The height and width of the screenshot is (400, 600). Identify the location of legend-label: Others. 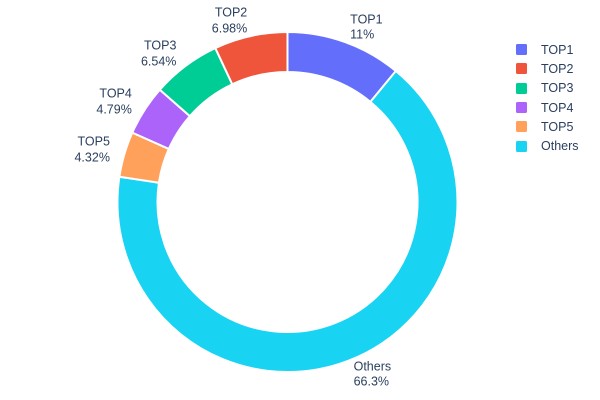
(560, 146).